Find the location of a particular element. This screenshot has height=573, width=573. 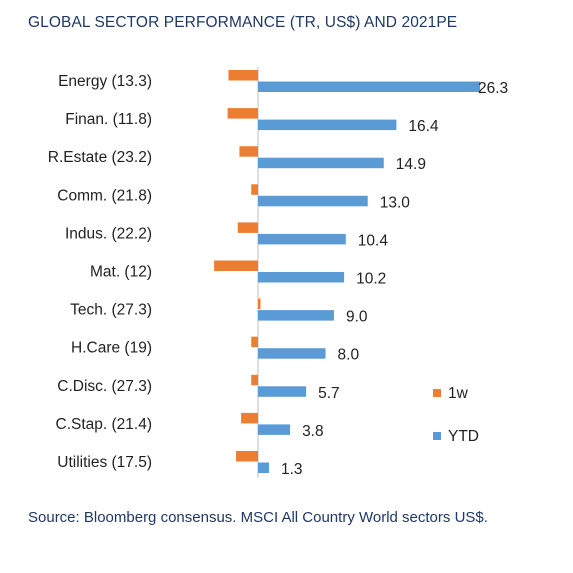

bar-ytd-utilities is located at coordinates (263, 467).